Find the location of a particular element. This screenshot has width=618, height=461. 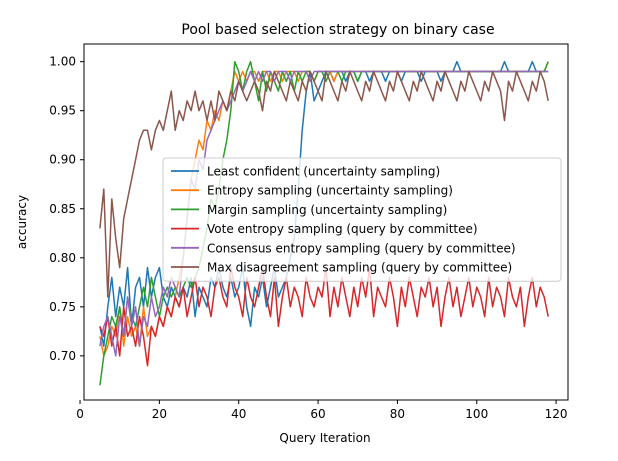

y-tick-label: 0.95 is located at coordinates (62, 111).